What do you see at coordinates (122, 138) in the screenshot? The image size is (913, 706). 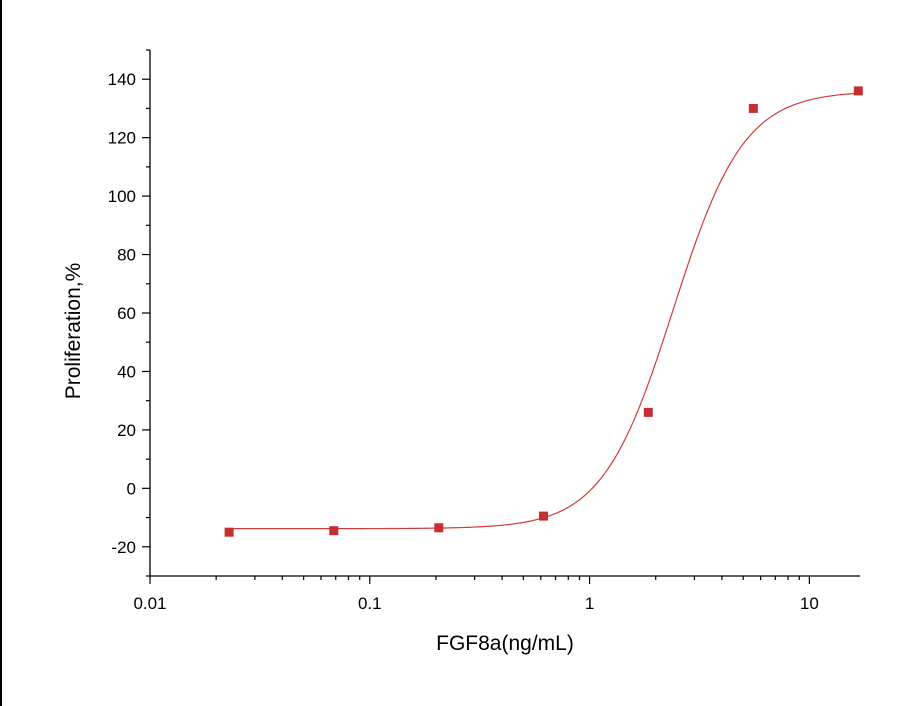 I see `y-tick-label: 120` at bounding box center [122, 138].